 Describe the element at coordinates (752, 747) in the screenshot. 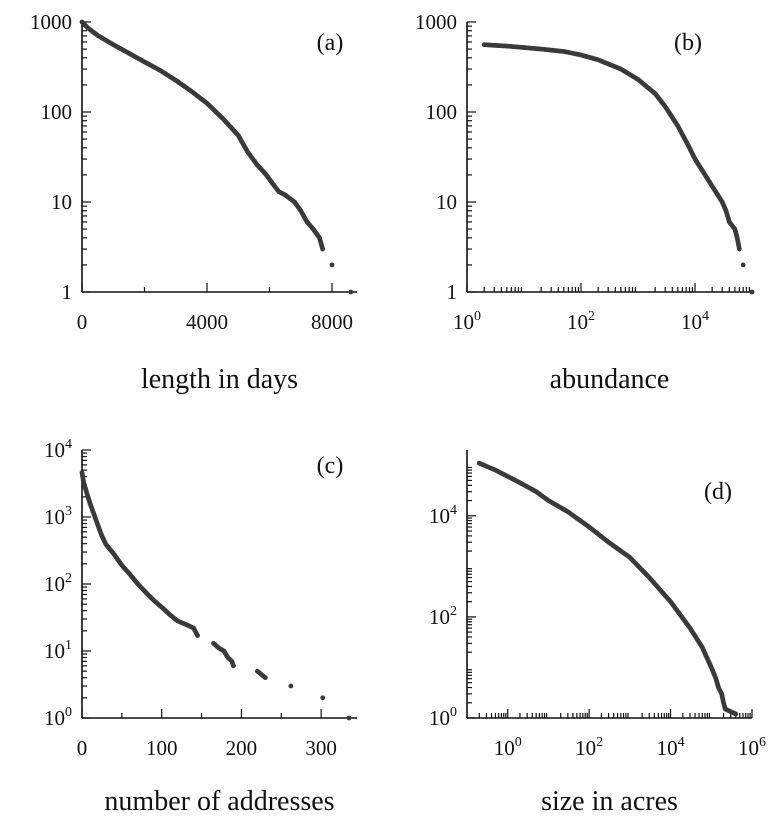

I see `x-tick-label: 10⁶` at that location.